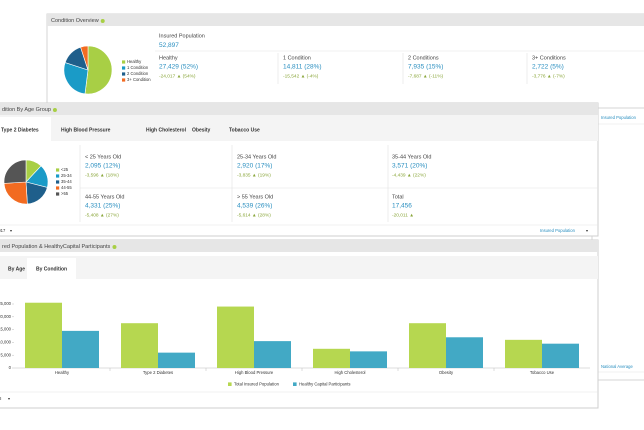 The image size is (644, 430). What do you see at coordinates (302, 67) in the screenshot?
I see `stat-value: 14,811 (28%)` at bounding box center [302, 67].